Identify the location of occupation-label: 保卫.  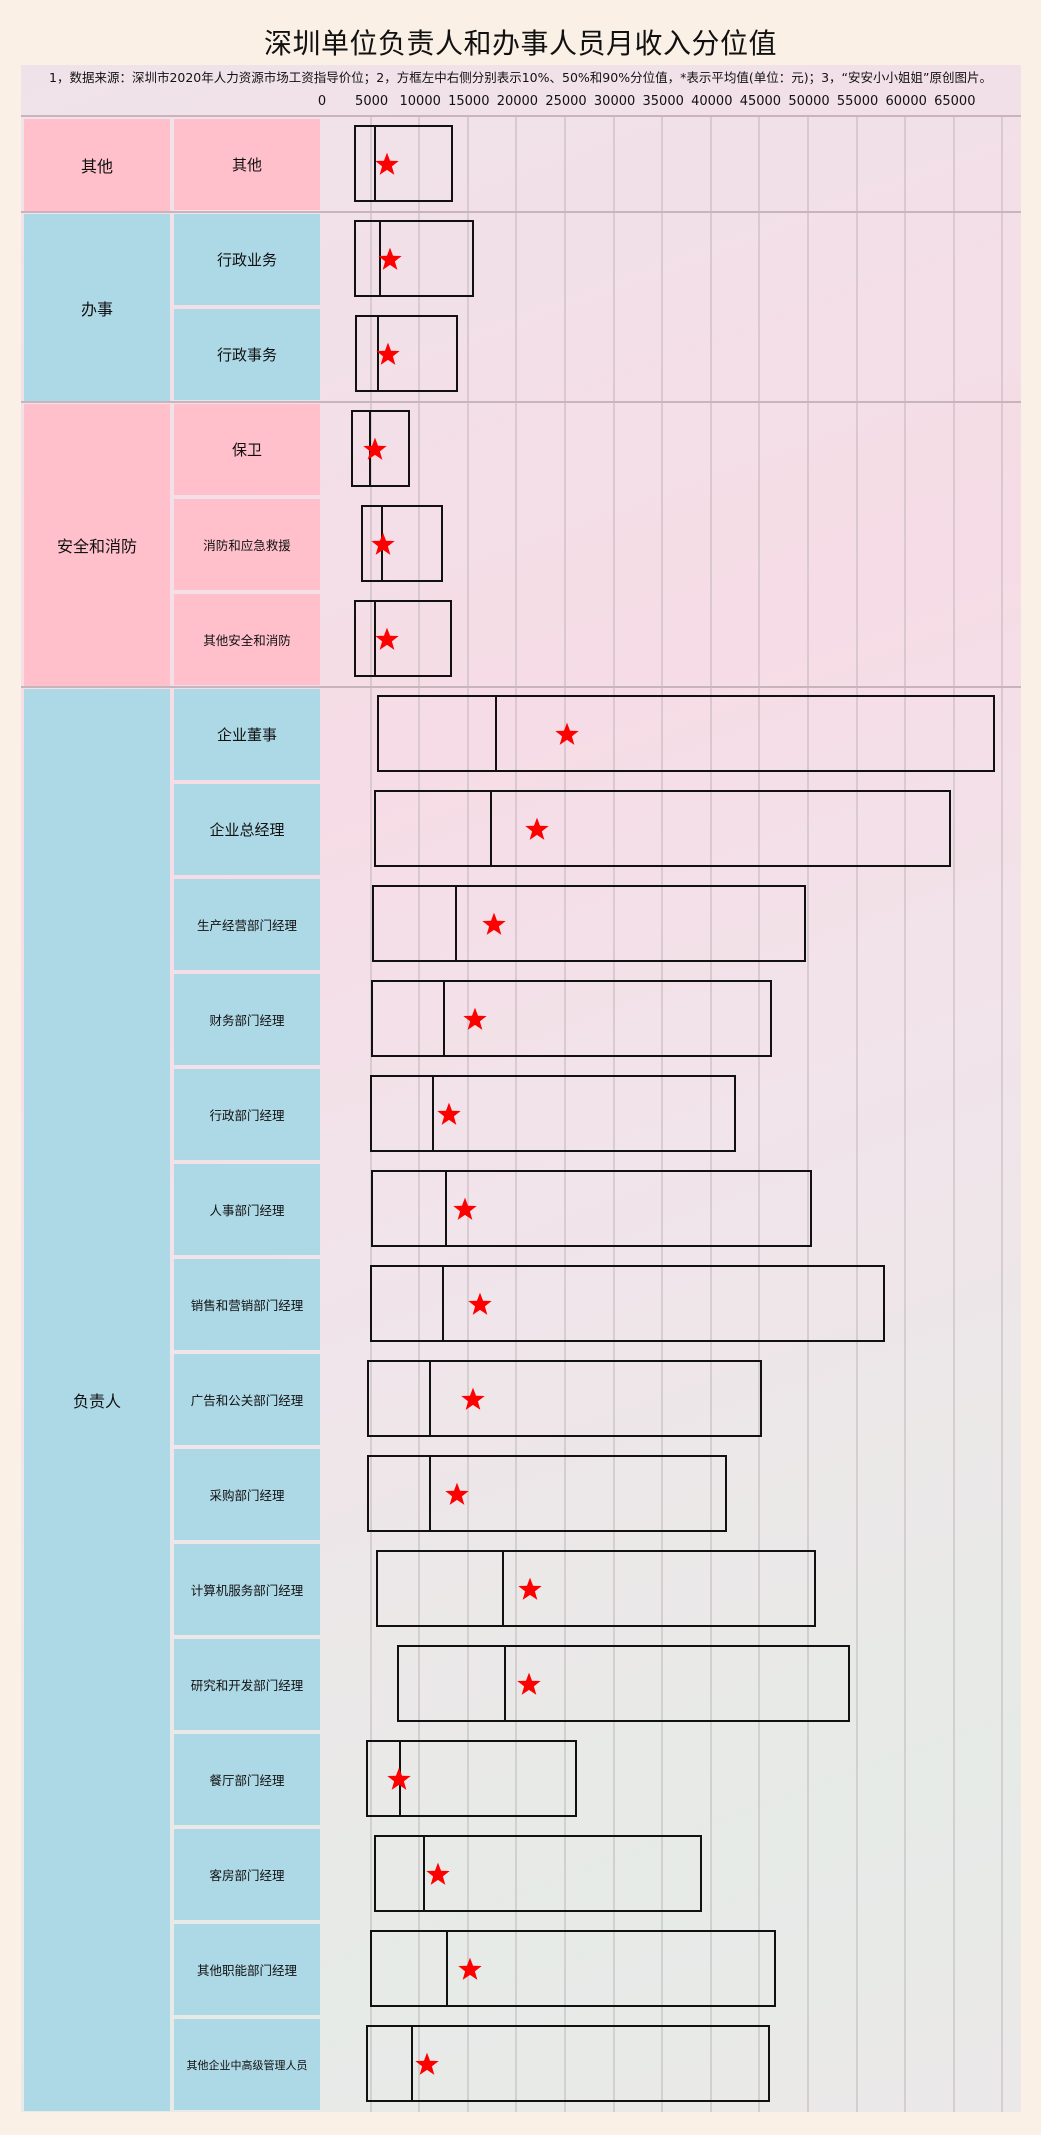
(247, 449).